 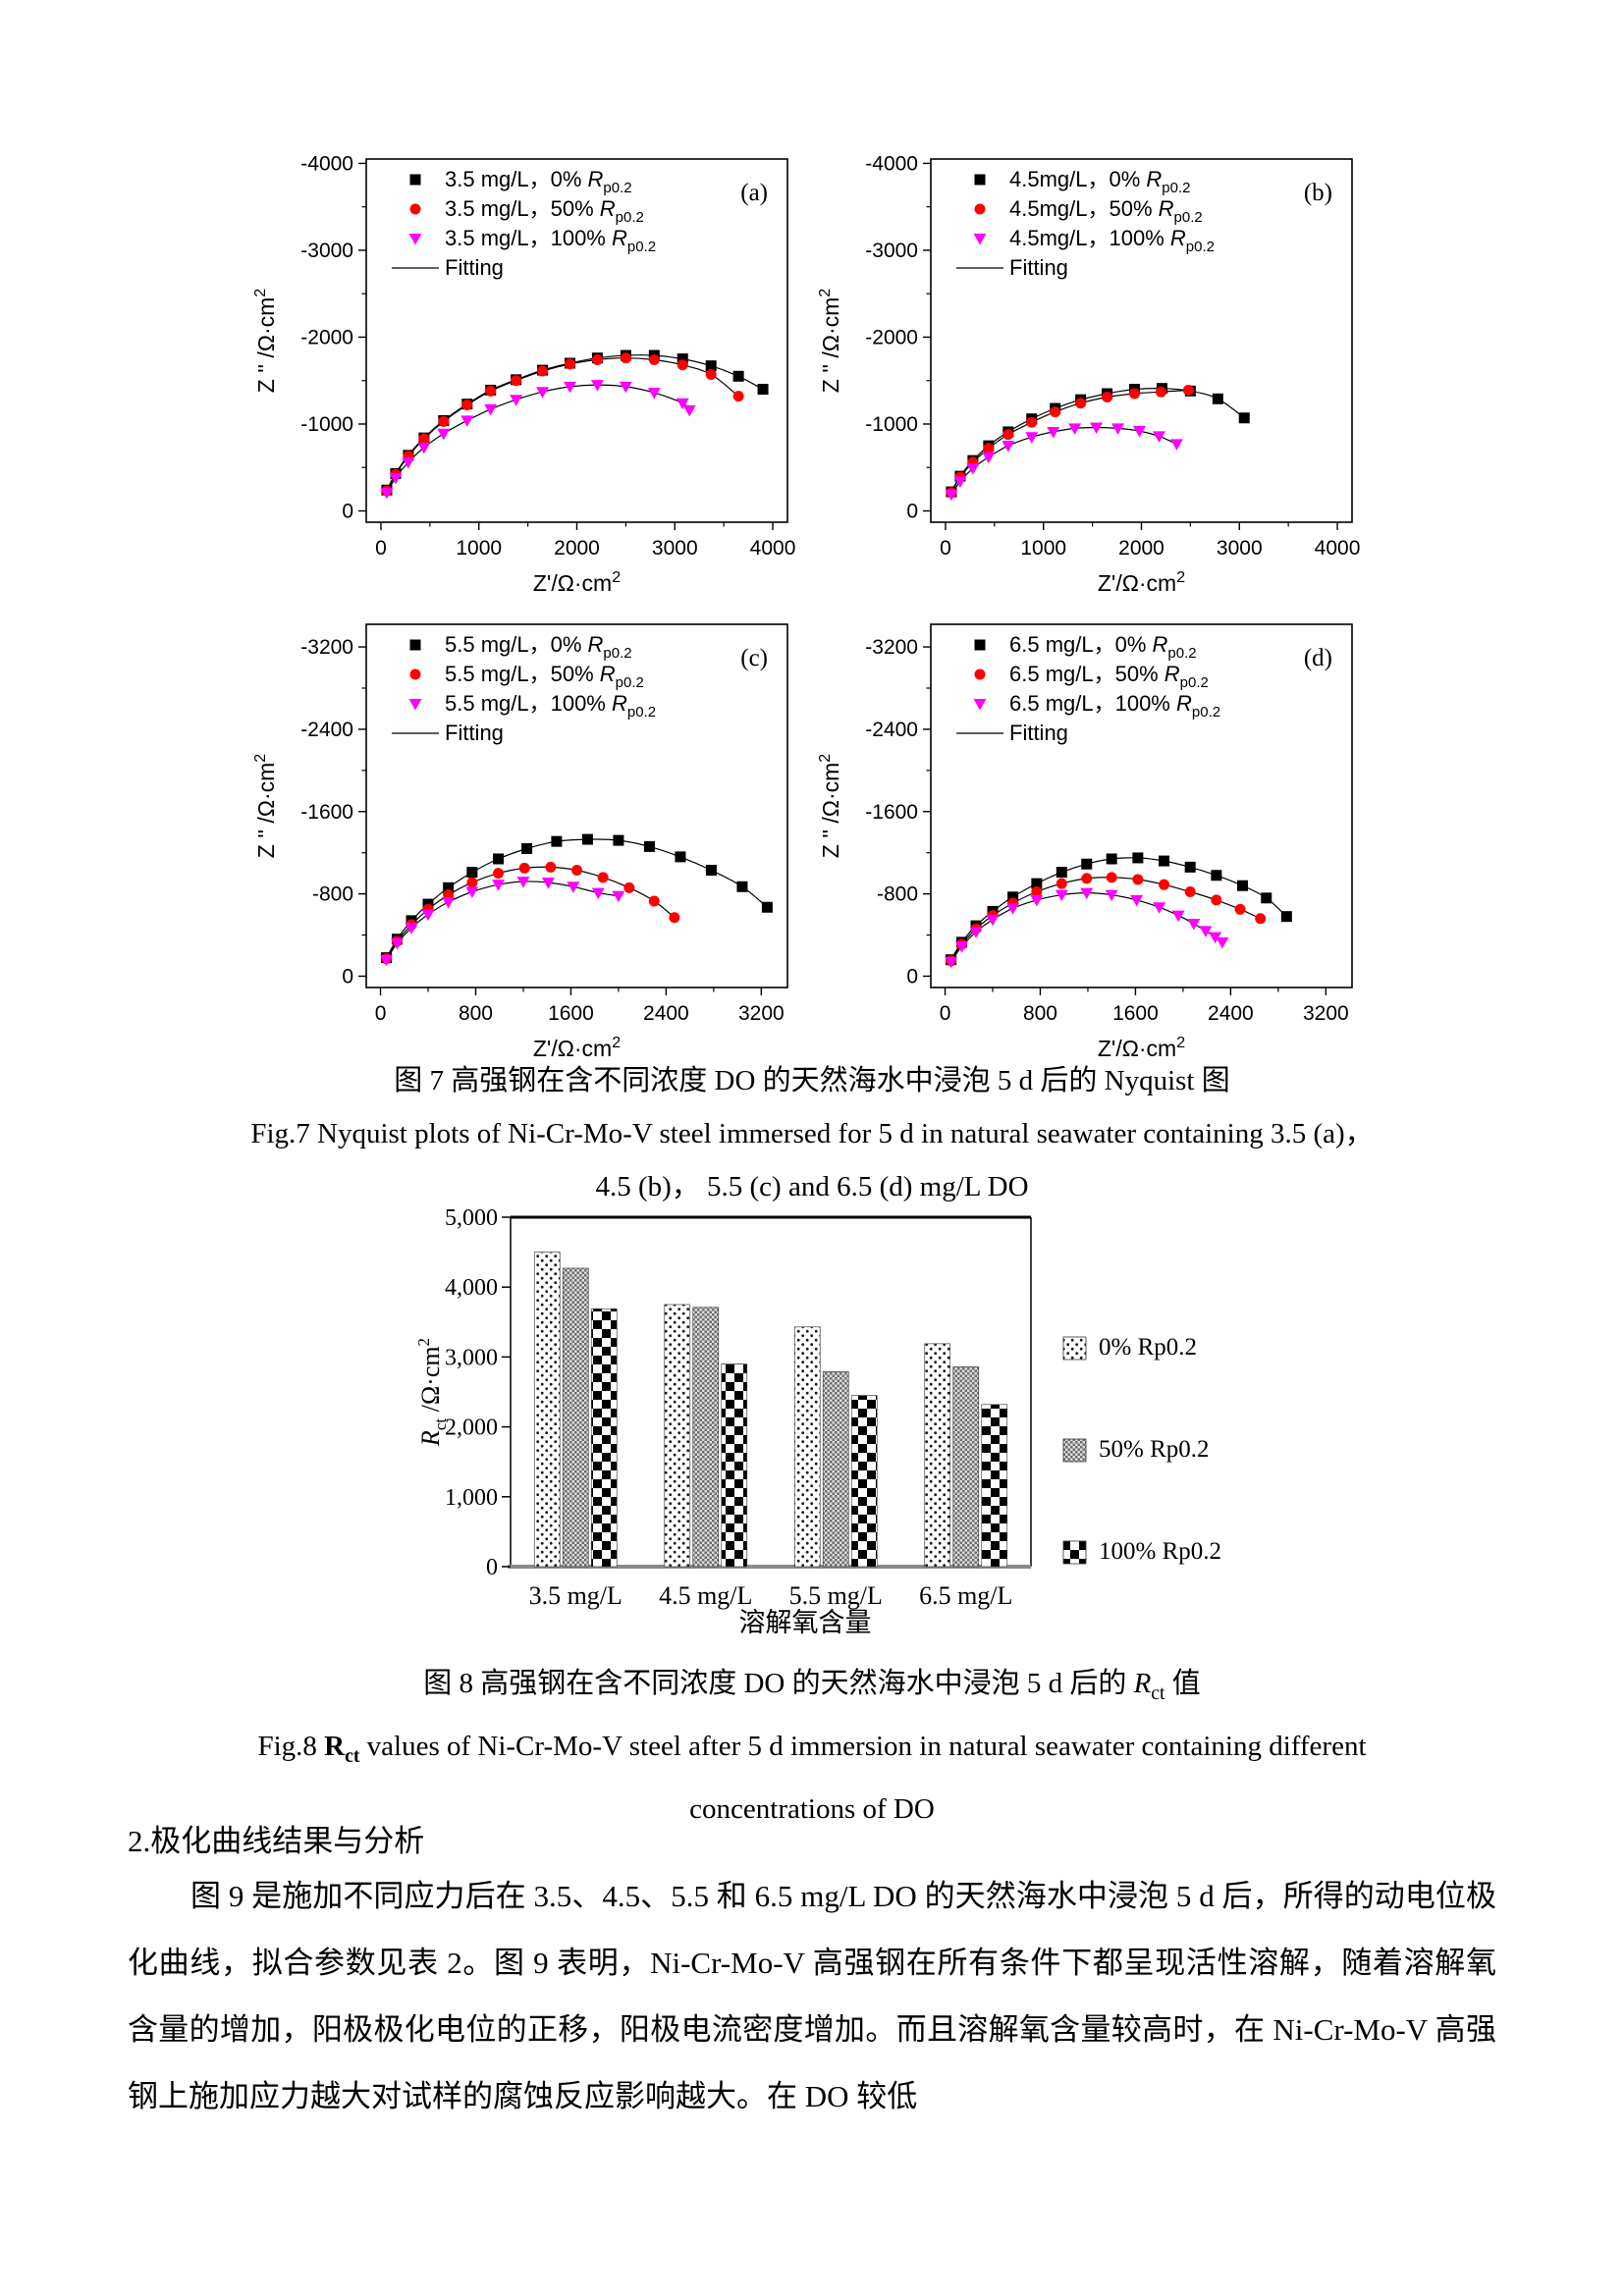 What do you see at coordinates (754, 193) in the screenshot?
I see `svg-text: (a)` at bounding box center [754, 193].